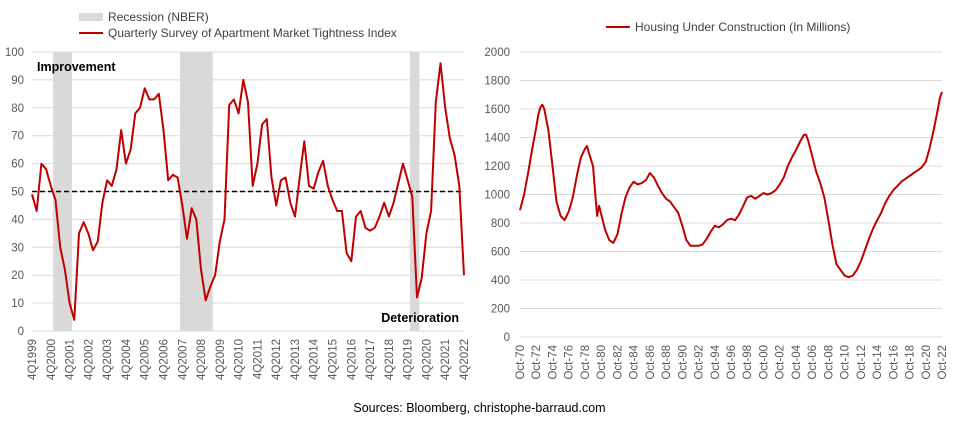  What do you see at coordinates (52, 359) in the screenshot?
I see `x-tick-label: 4Q2000` at bounding box center [52, 359].